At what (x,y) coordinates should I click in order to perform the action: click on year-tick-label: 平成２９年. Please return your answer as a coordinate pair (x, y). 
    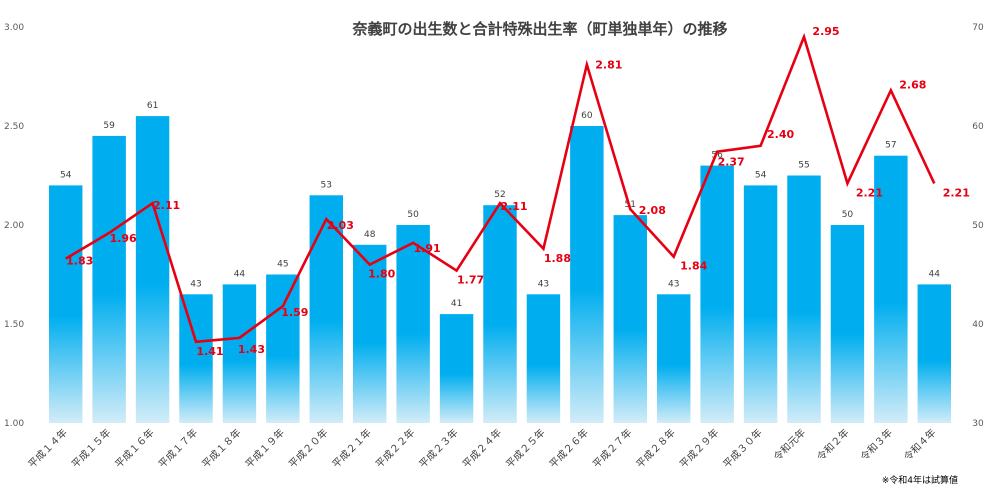
    Looking at the image, I should click on (699, 448).